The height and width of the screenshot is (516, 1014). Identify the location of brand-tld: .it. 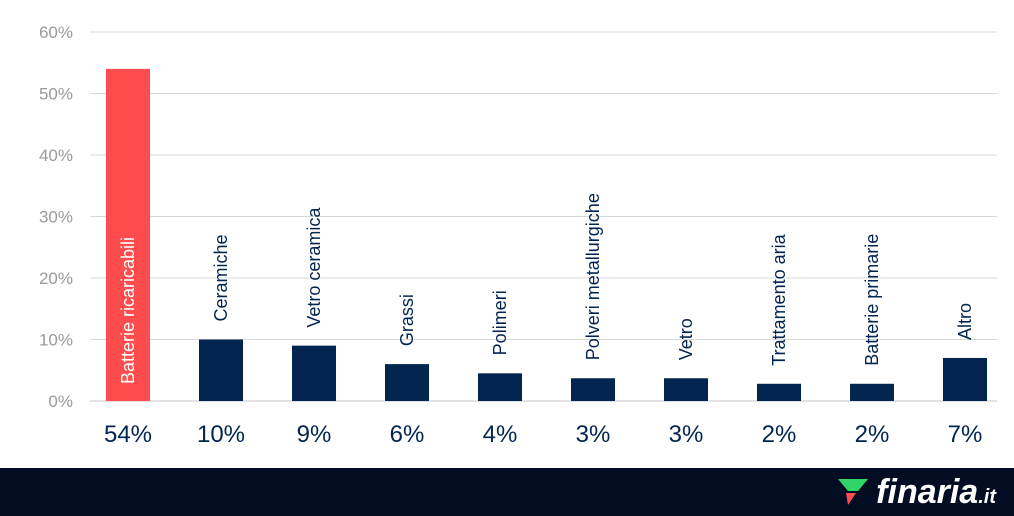
(987, 496).